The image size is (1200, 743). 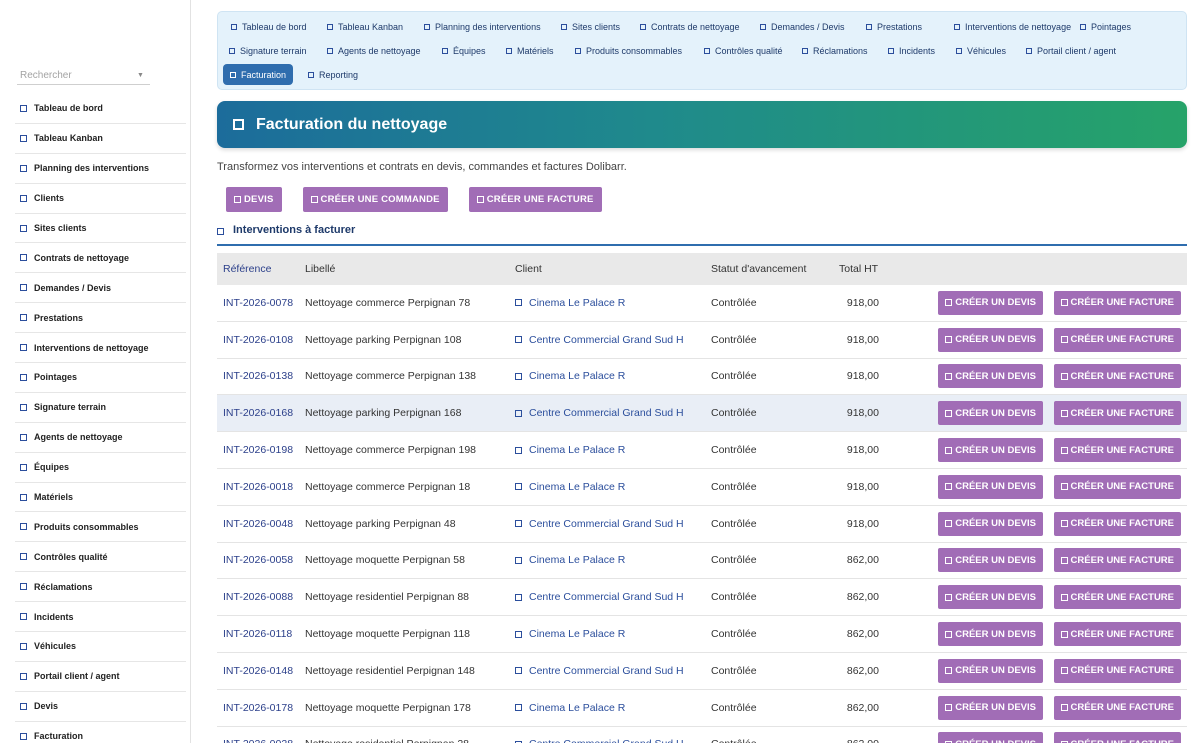 I want to click on sidebar-item: Prestations, so click(x=100, y=318).